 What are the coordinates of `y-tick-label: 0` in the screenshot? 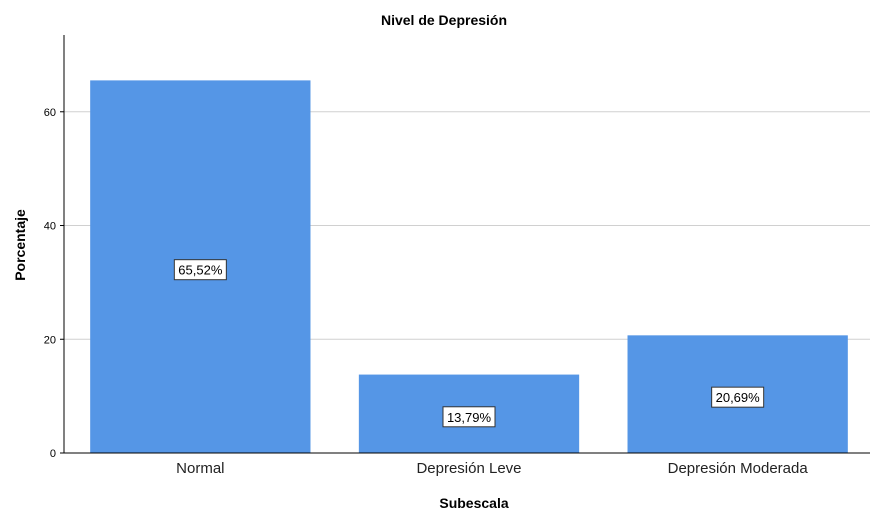 It's located at (53, 454).